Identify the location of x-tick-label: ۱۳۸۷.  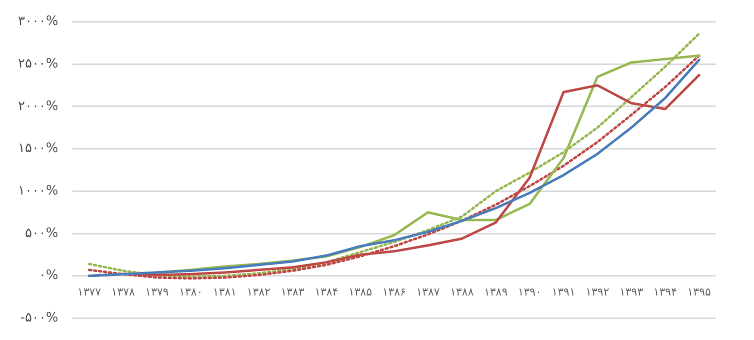
(428, 291).